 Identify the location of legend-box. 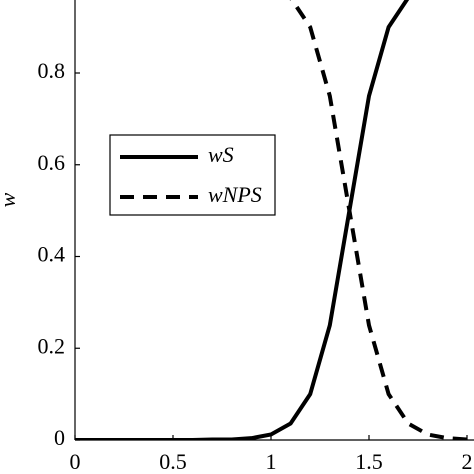
(192, 175).